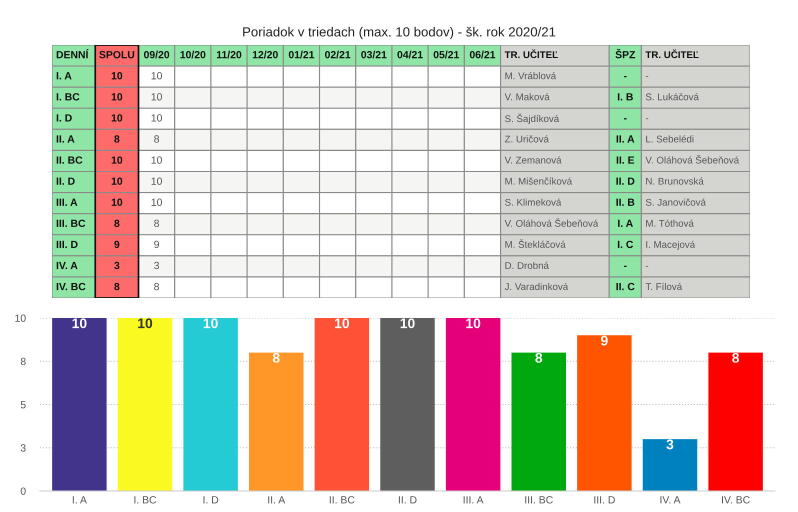 The height and width of the screenshot is (512, 798). What do you see at coordinates (604, 500) in the screenshot?
I see `x-tick-label: III. D` at bounding box center [604, 500].